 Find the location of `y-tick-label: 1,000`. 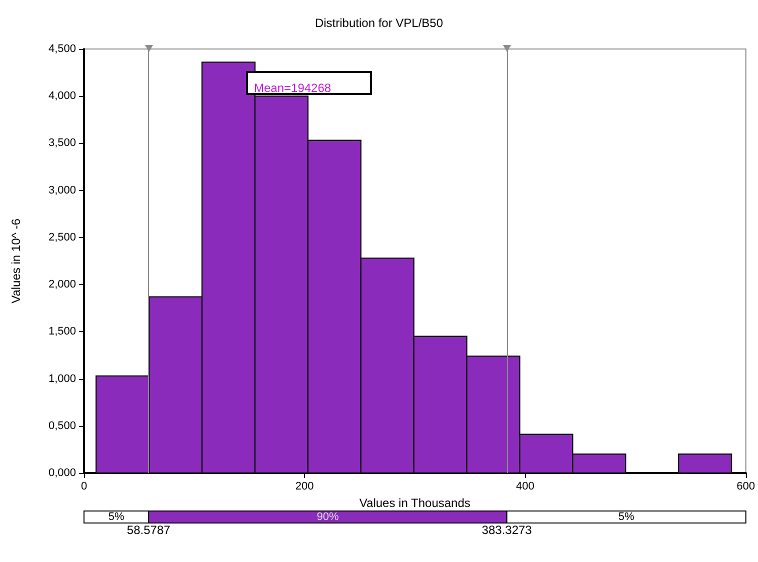

y-tick-label: 1,000 is located at coordinates (62, 378).